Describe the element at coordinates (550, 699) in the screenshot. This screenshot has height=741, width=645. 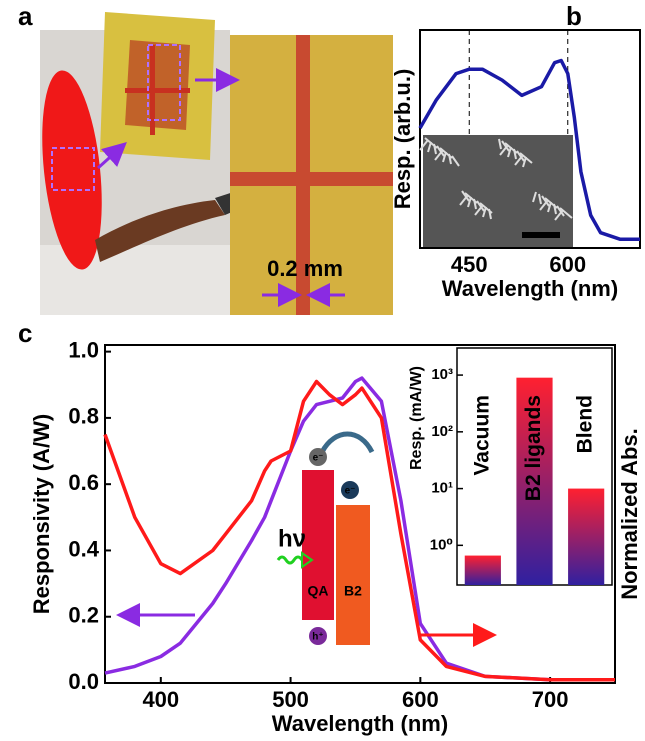
I see `x-tick-label: 700` at that location.